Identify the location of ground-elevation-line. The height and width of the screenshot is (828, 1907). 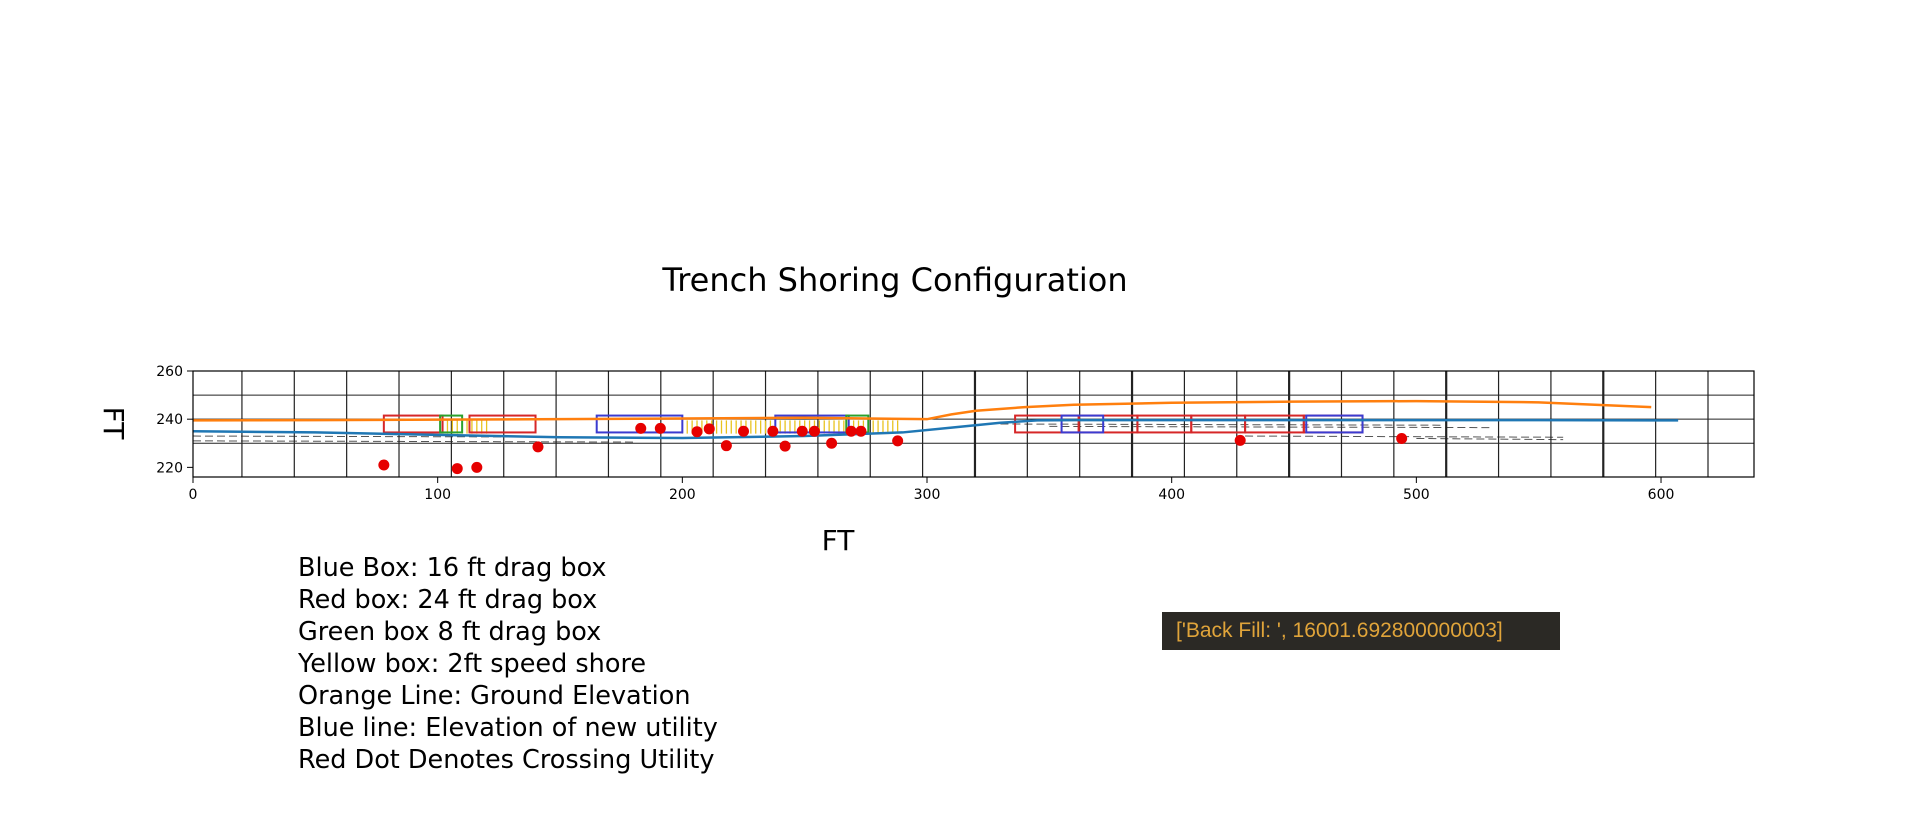
(922, 410).